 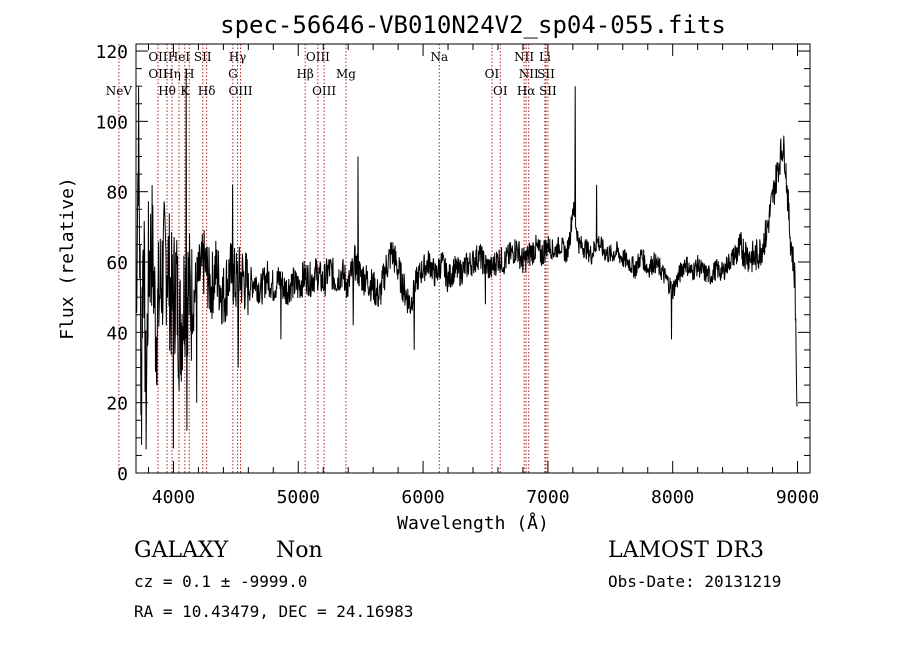 What do you see at coordinates (672, 497) in the screenshot?
I see `x-tick-label: 8000` at bounding box center [672, 497].